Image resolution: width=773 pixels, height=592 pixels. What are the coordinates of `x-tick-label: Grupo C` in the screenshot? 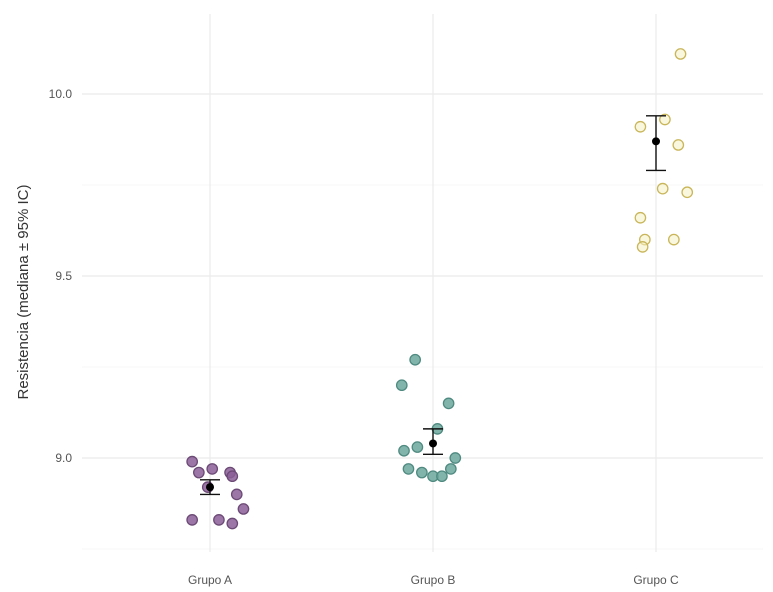 It's located at (656, 580).